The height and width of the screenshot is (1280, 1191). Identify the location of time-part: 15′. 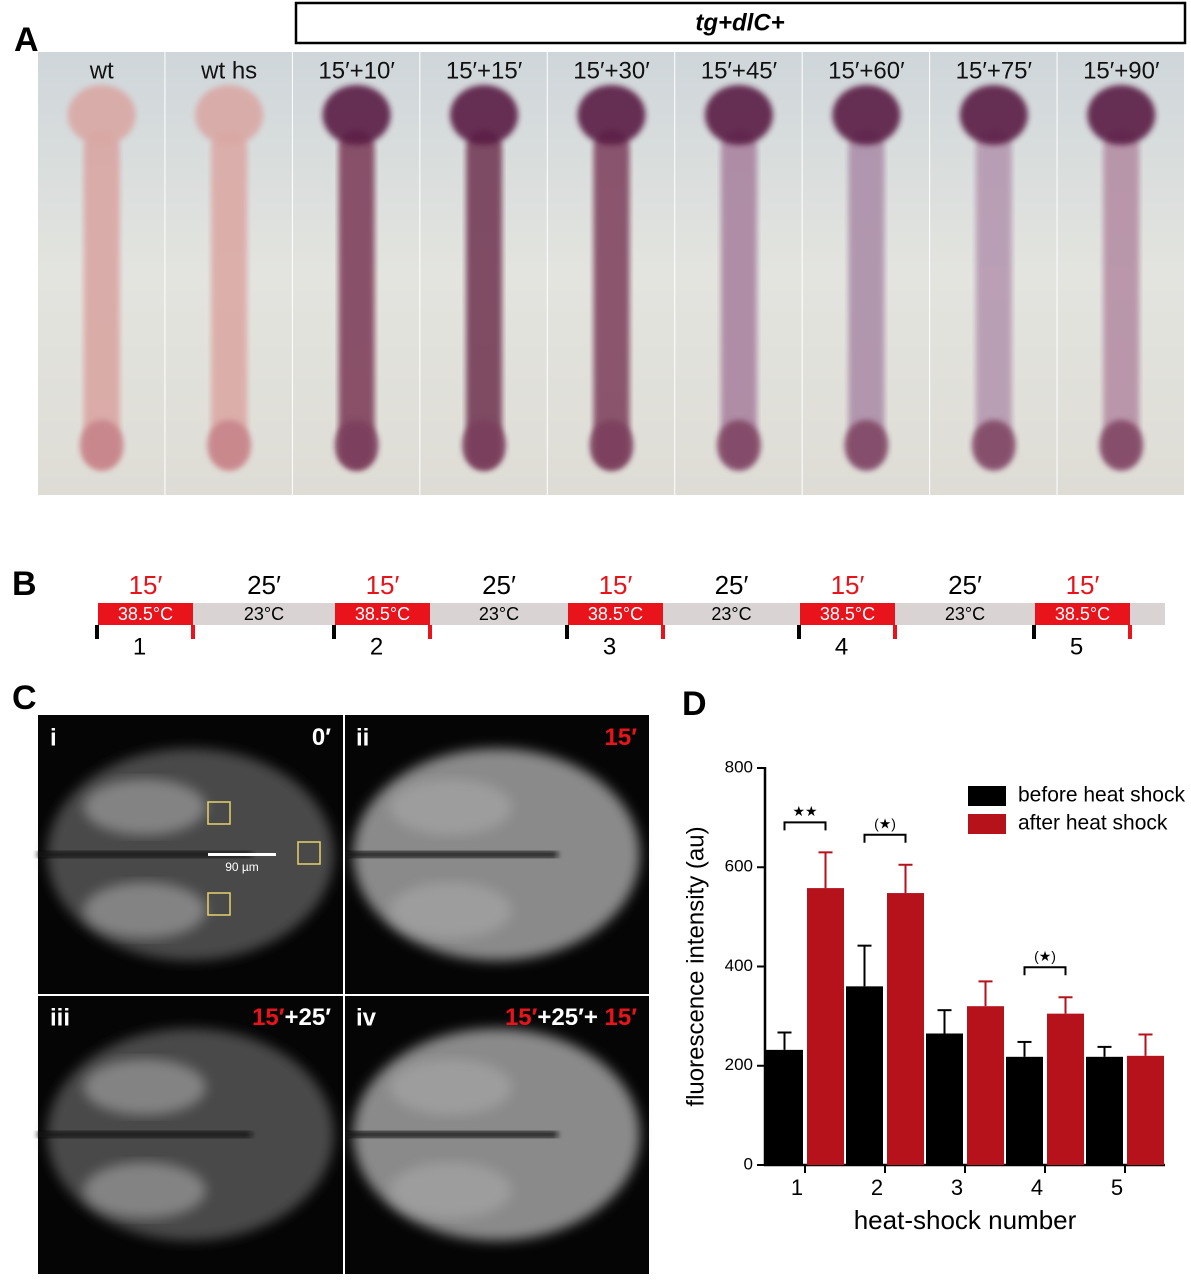
(617, 1017).